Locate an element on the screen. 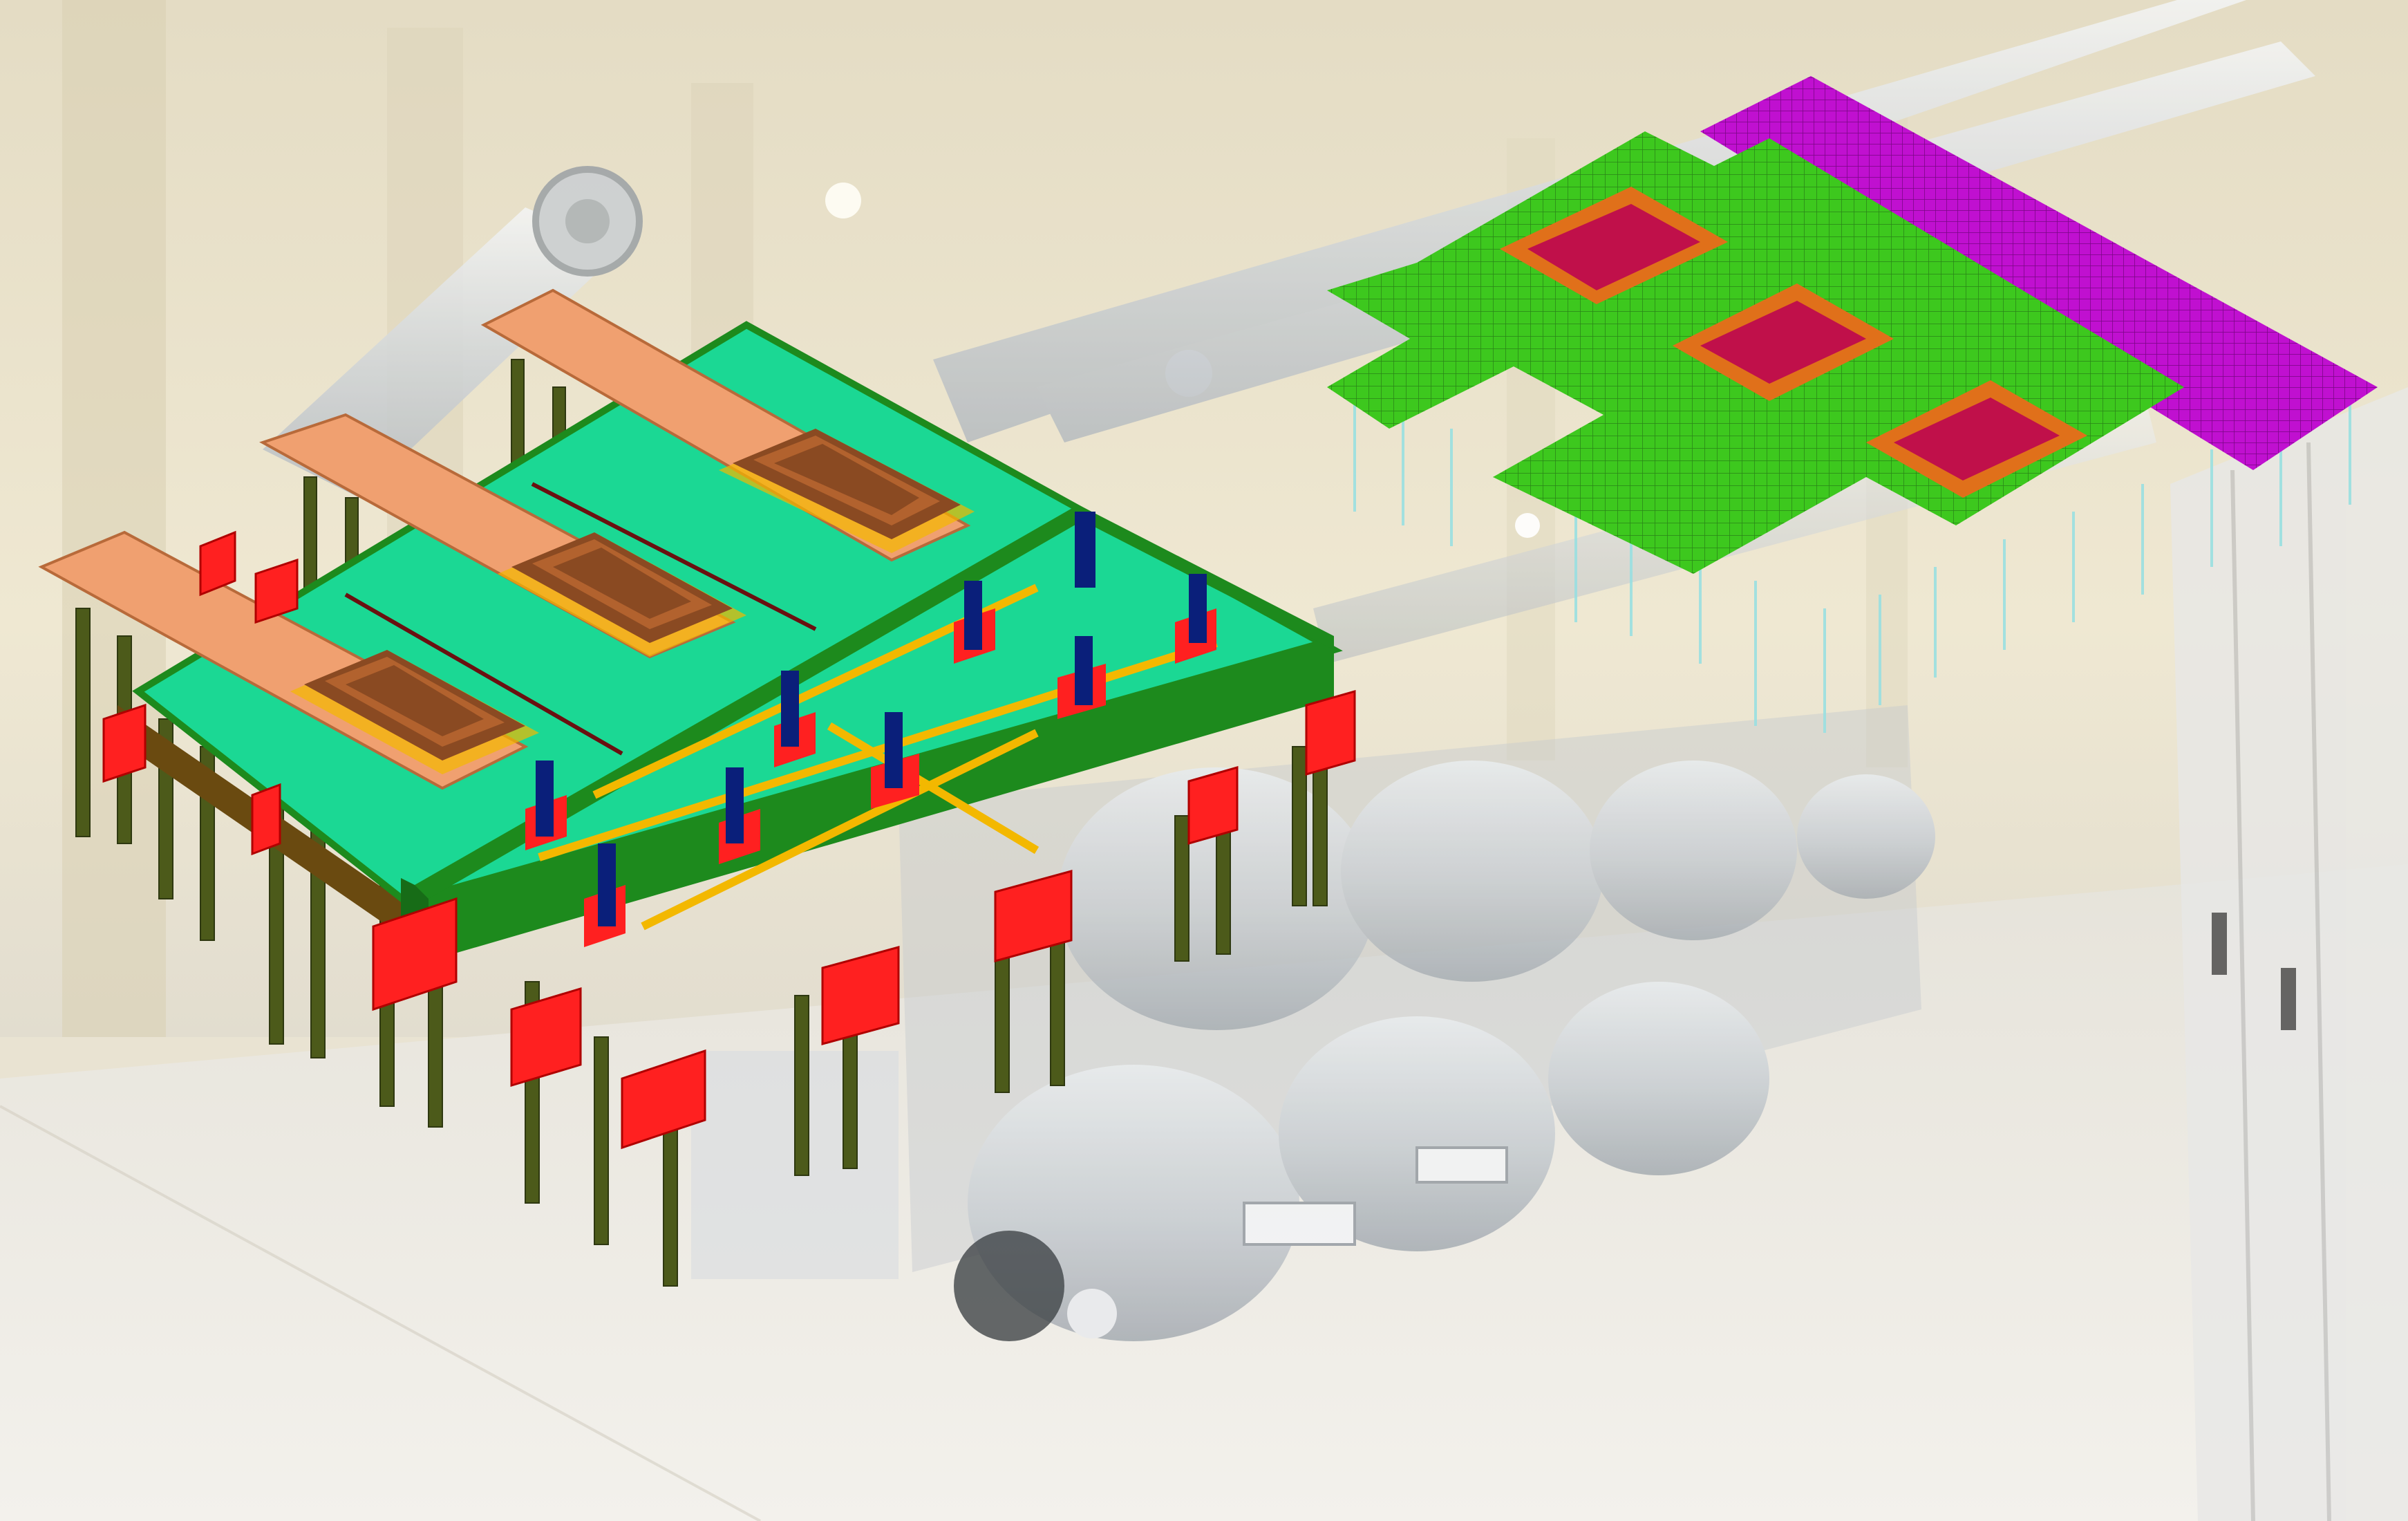  bay-dividers is located at coordinates (581, 619).